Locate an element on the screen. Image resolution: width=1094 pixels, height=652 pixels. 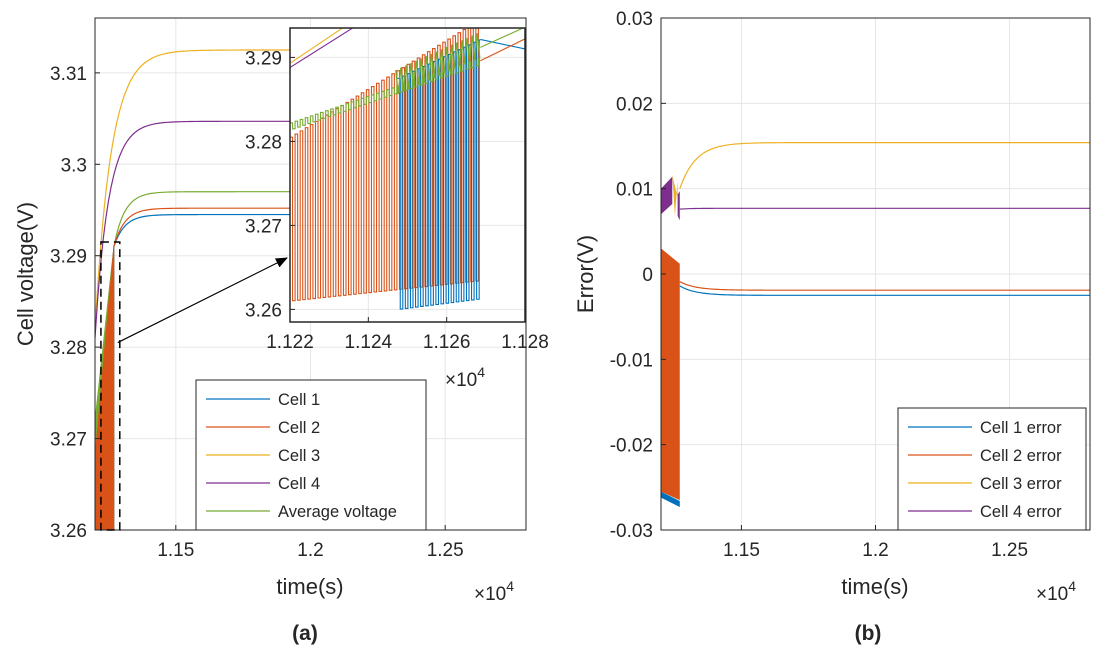
voltage-x-multiplier-base: 10 is located at coordinates (495, 594).